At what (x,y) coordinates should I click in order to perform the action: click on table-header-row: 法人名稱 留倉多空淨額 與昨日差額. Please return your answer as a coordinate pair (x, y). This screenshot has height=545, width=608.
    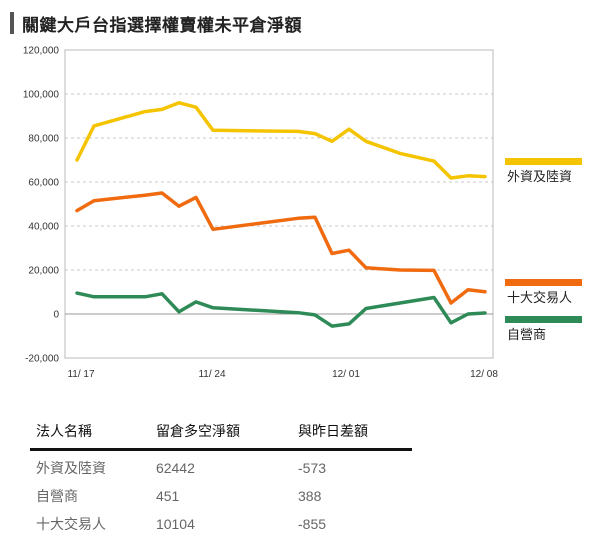
    Looking at the image, I should click on (221, 435).